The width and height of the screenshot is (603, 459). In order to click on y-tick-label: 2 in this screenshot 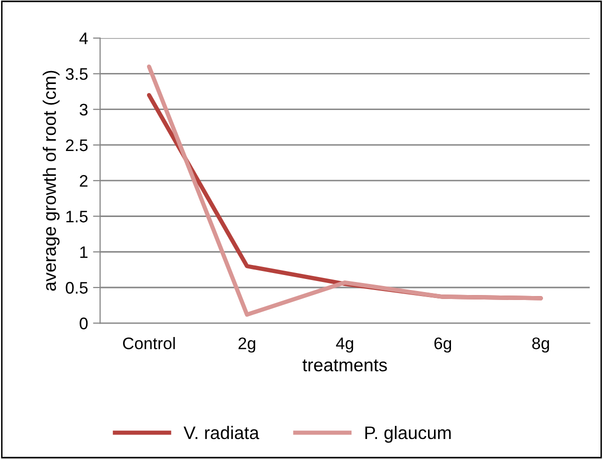, I will do `click(84, 181)`.